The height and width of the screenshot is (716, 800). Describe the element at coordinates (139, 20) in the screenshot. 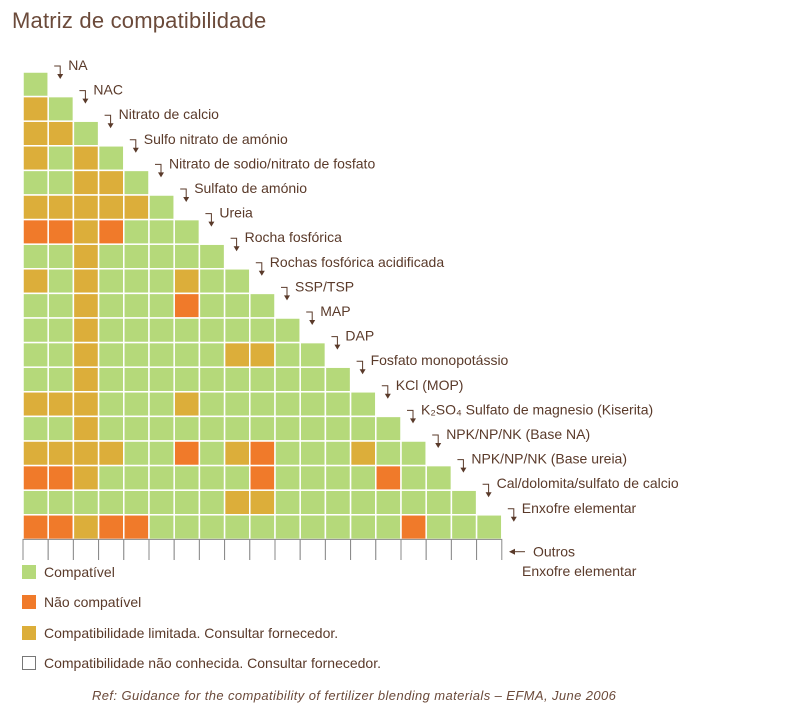

I see `chart-title: Matriz de compatibilidade` at that location.